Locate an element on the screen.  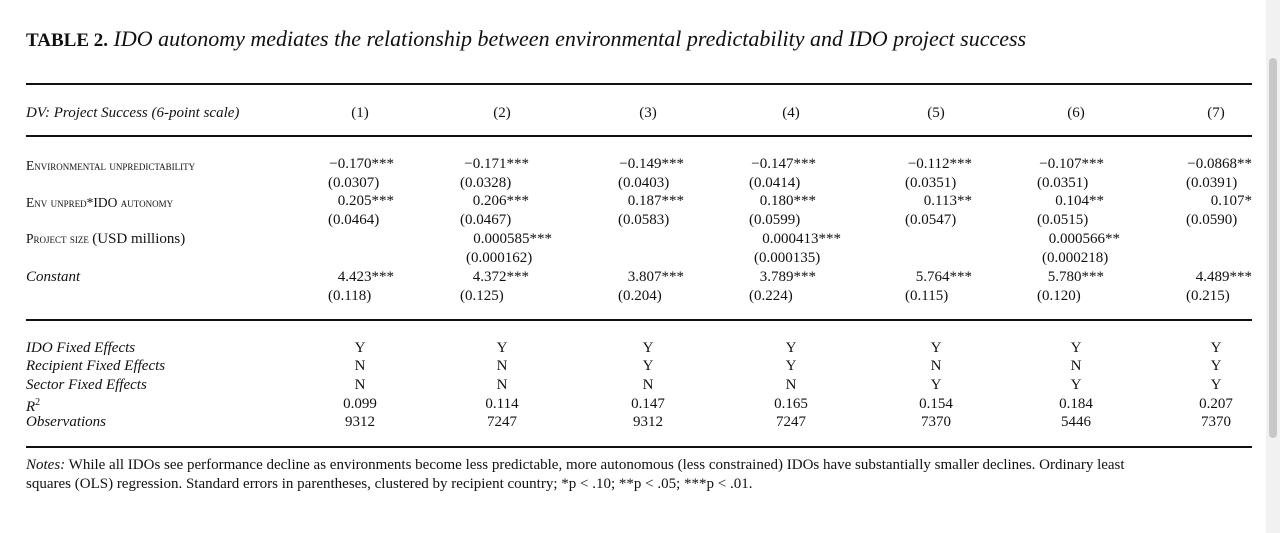
coef-cell: 5.764*** is located at coordinates (943, 277).